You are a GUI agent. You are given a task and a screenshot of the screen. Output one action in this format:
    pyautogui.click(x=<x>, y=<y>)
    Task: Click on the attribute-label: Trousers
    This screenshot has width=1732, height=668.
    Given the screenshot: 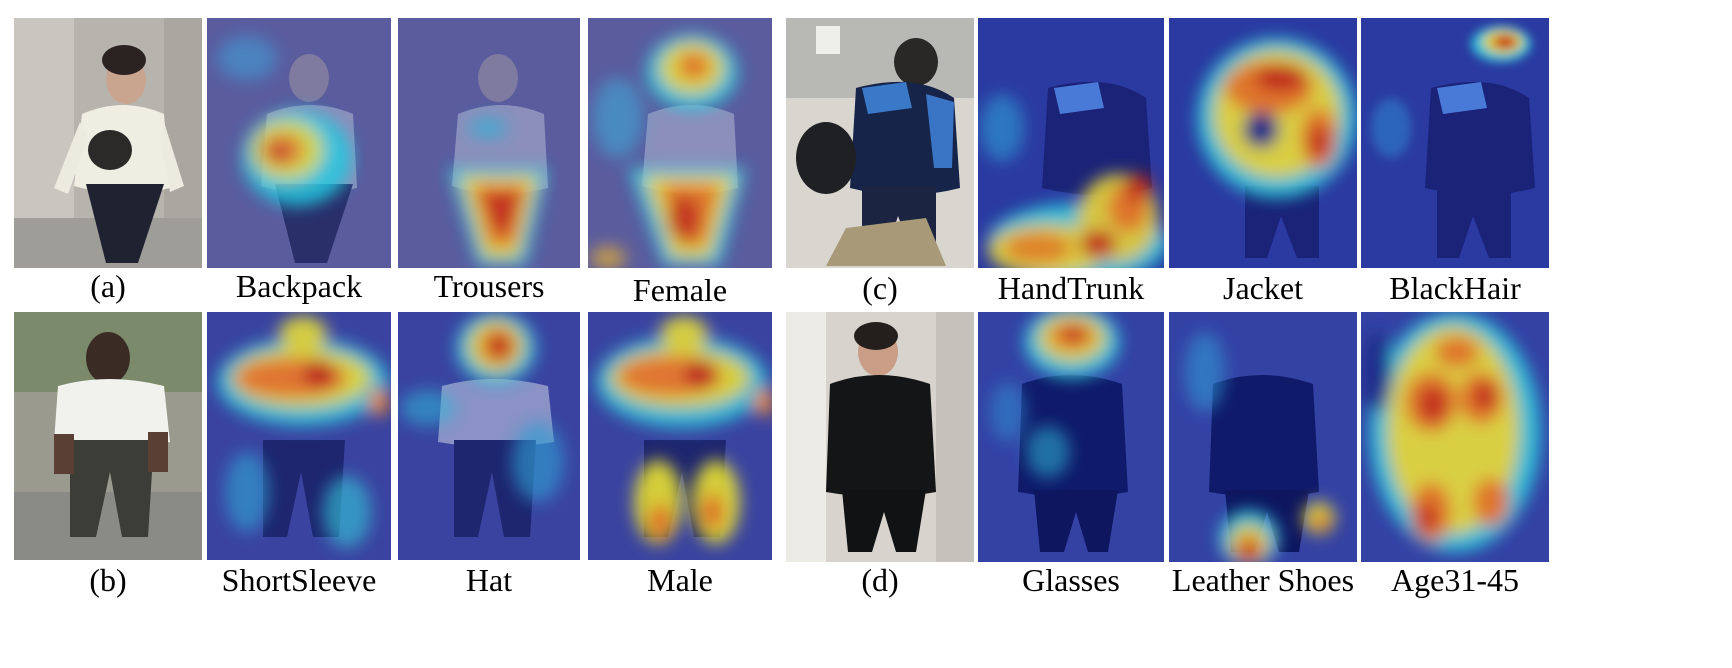 What is the action you would take?
    pyautogui.click(x=489, y=286)
    